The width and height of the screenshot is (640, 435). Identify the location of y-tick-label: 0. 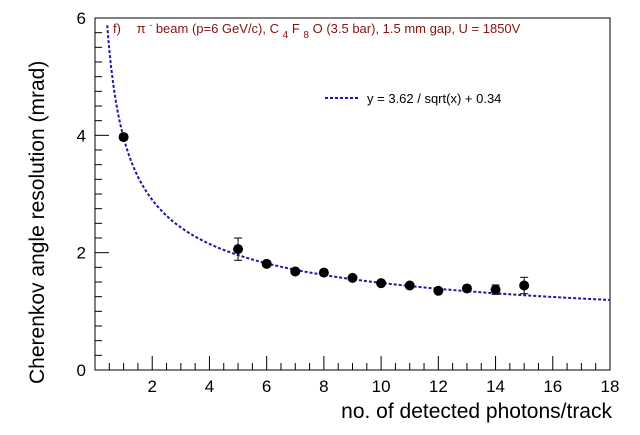
(81, 370).